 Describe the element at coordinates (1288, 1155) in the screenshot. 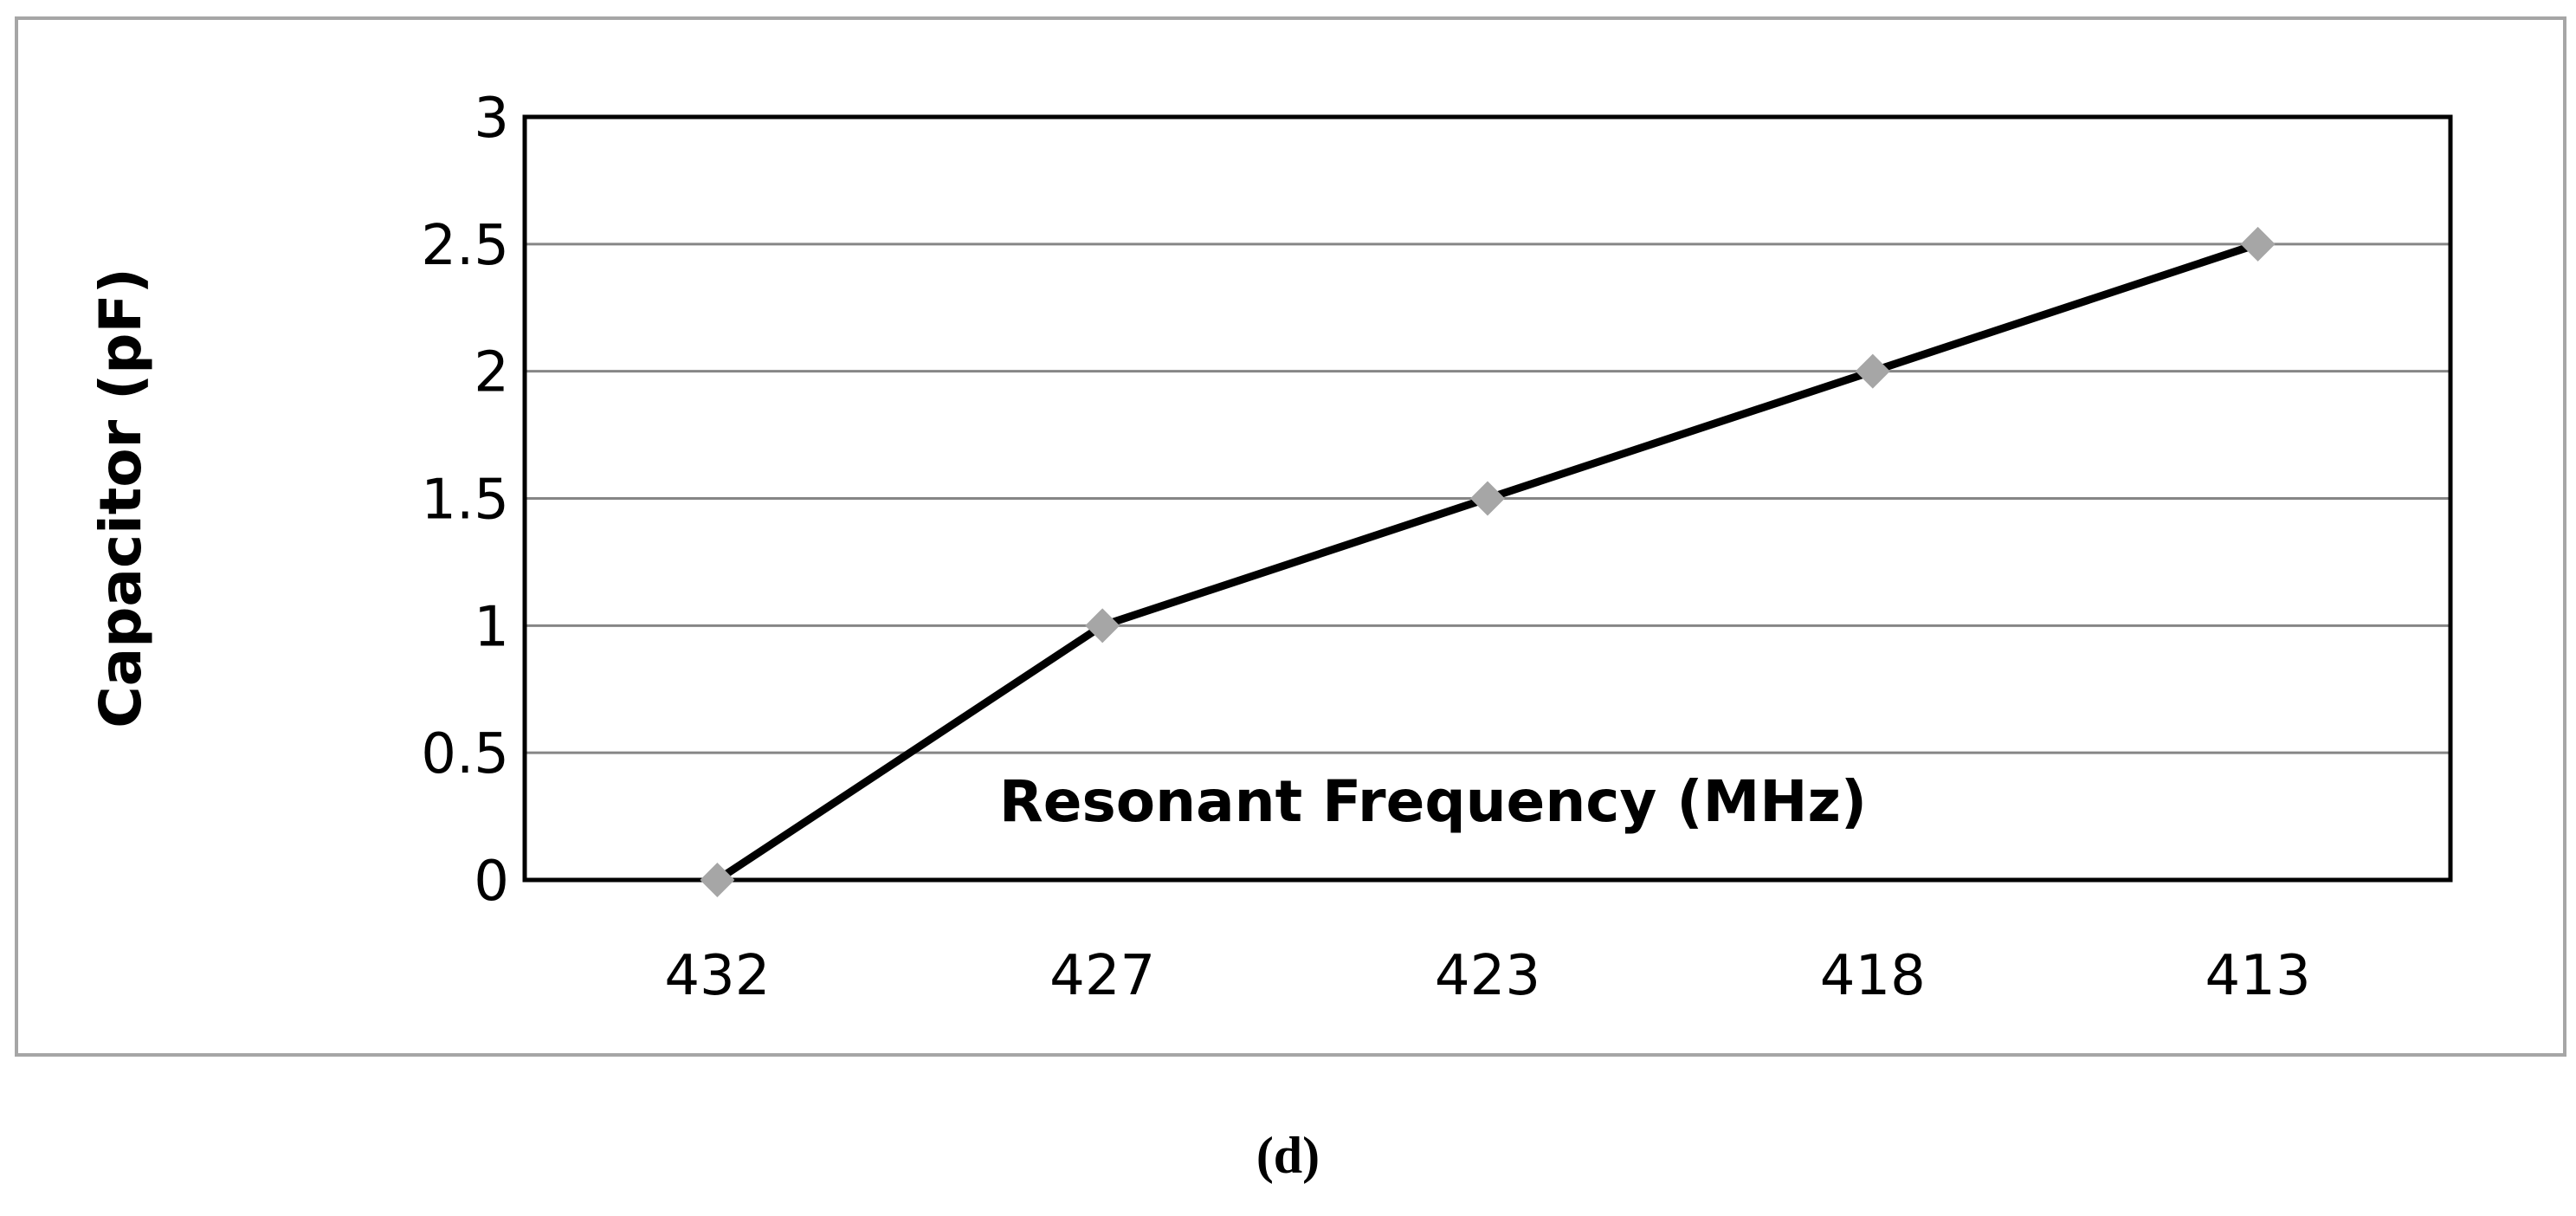

I see `figure-caption: (d)` at that location.